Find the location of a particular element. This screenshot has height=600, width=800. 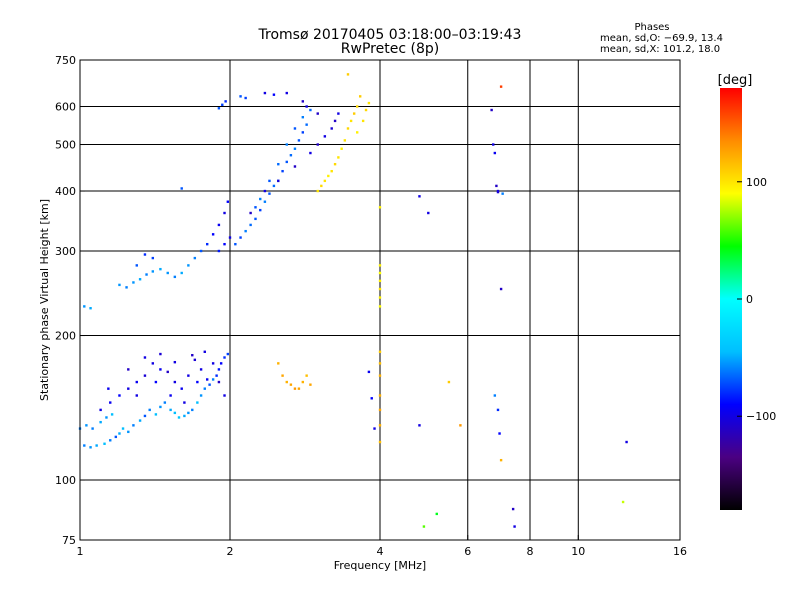

stats-heading: Phases is located at coordinates (652, 27).